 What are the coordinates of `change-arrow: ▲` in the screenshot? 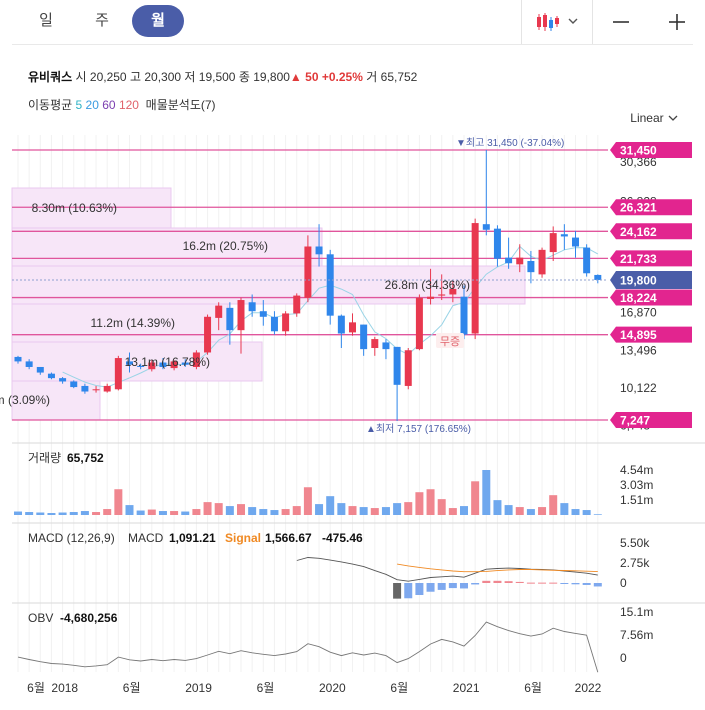 It's located at (295, 77).